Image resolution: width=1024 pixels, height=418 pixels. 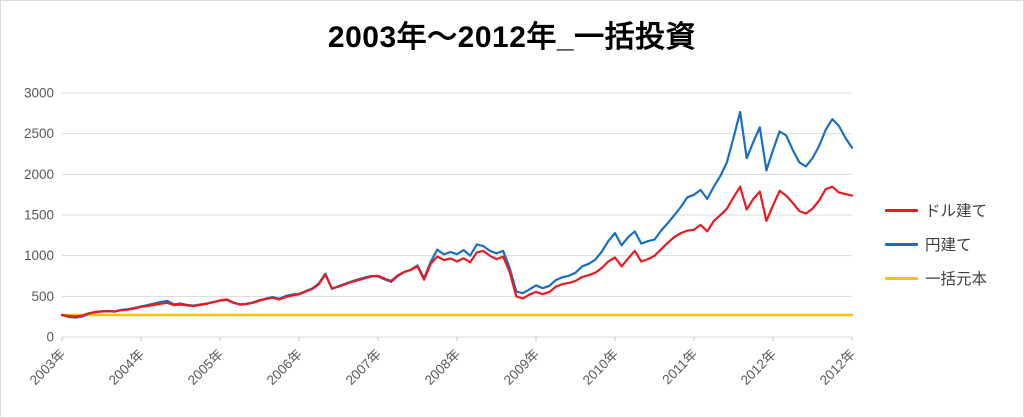 What do you see at coordinates (47, 367) in the screenshot?
I see `x-tick-label: 2003年` at bounding box center [47, 367].